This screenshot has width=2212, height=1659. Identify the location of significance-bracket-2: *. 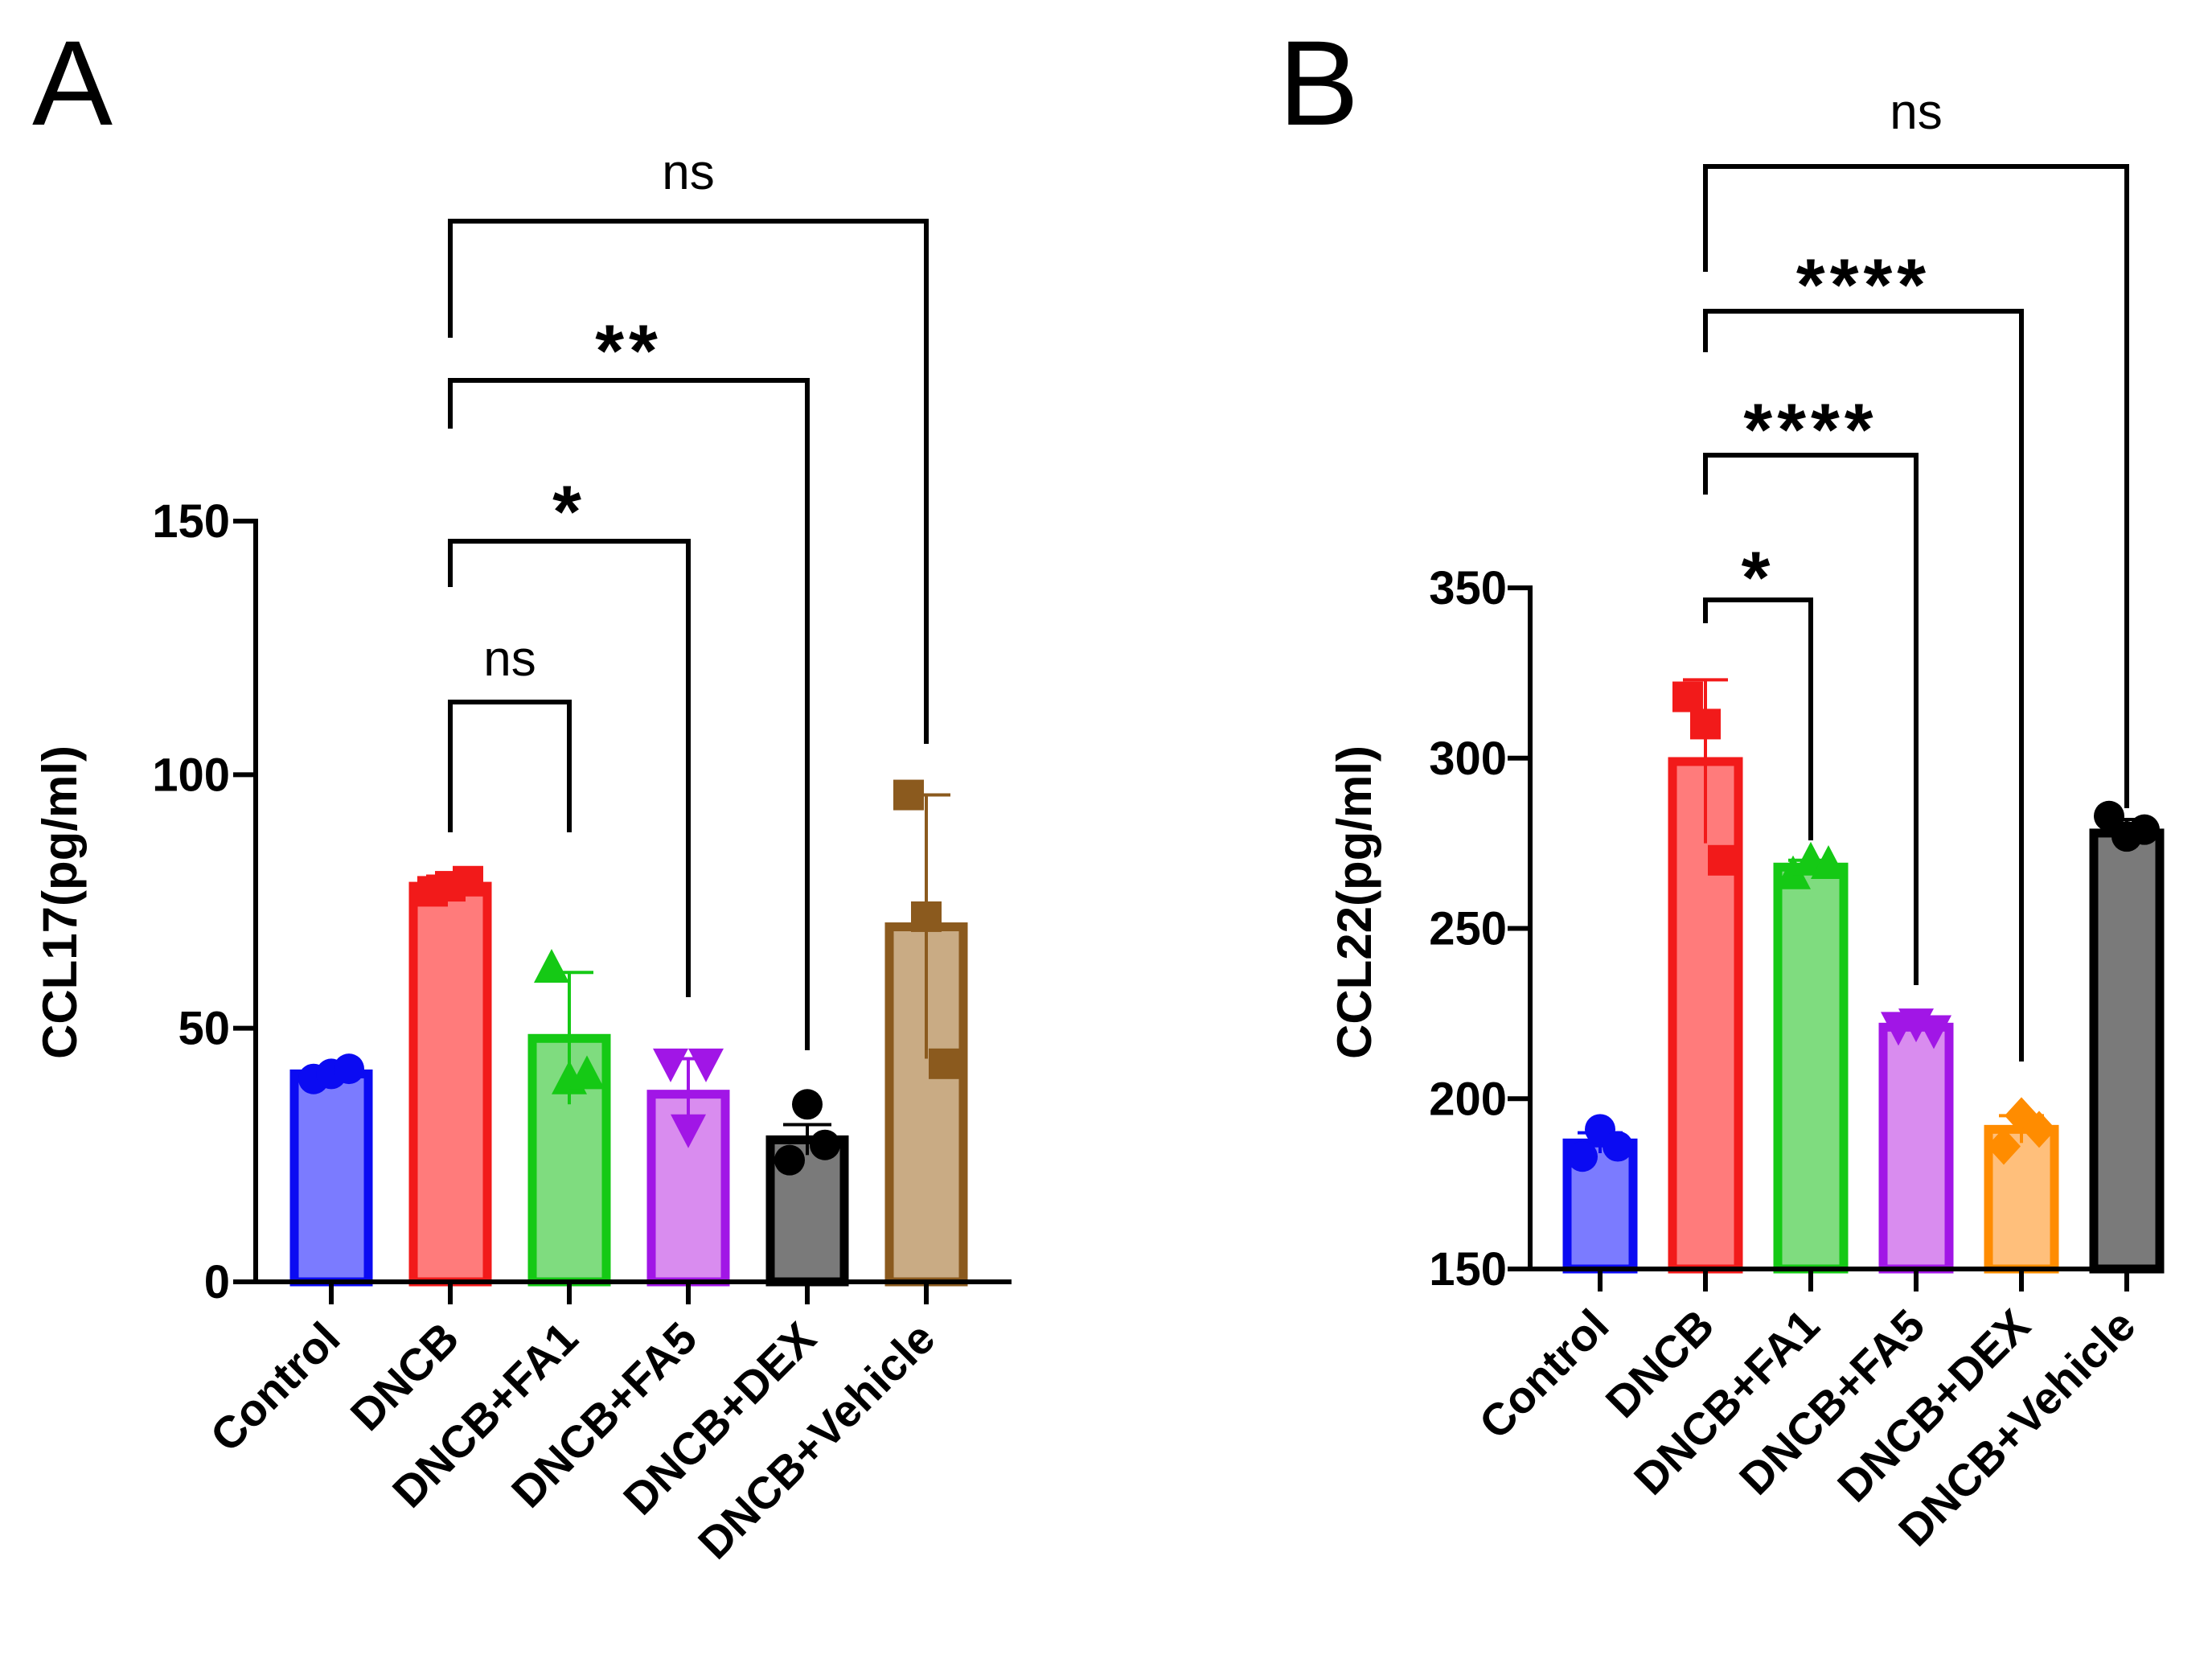
(569, 734).